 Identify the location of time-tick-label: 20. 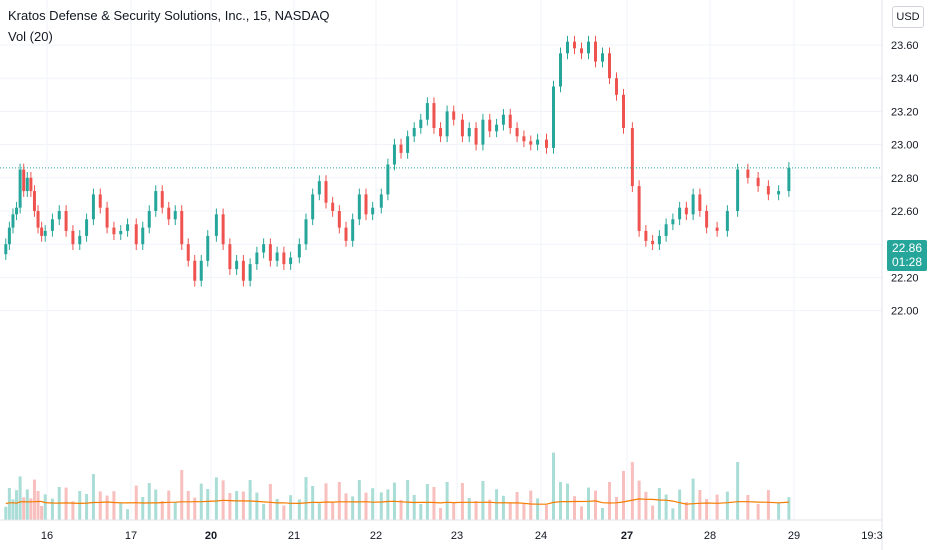
(211, 536).